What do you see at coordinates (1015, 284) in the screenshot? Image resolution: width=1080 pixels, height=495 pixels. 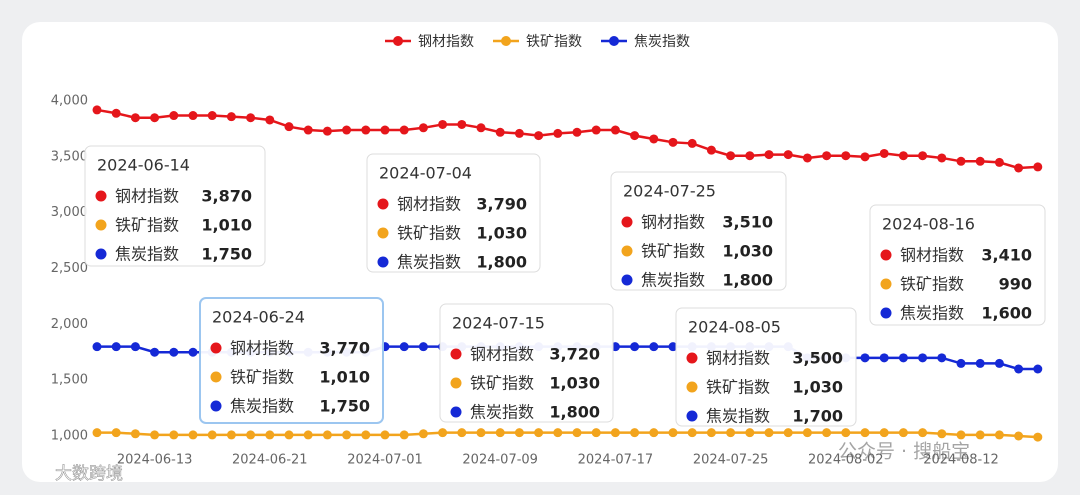 I see `tooltip-value: 990` at bounding box center [1015, 284].